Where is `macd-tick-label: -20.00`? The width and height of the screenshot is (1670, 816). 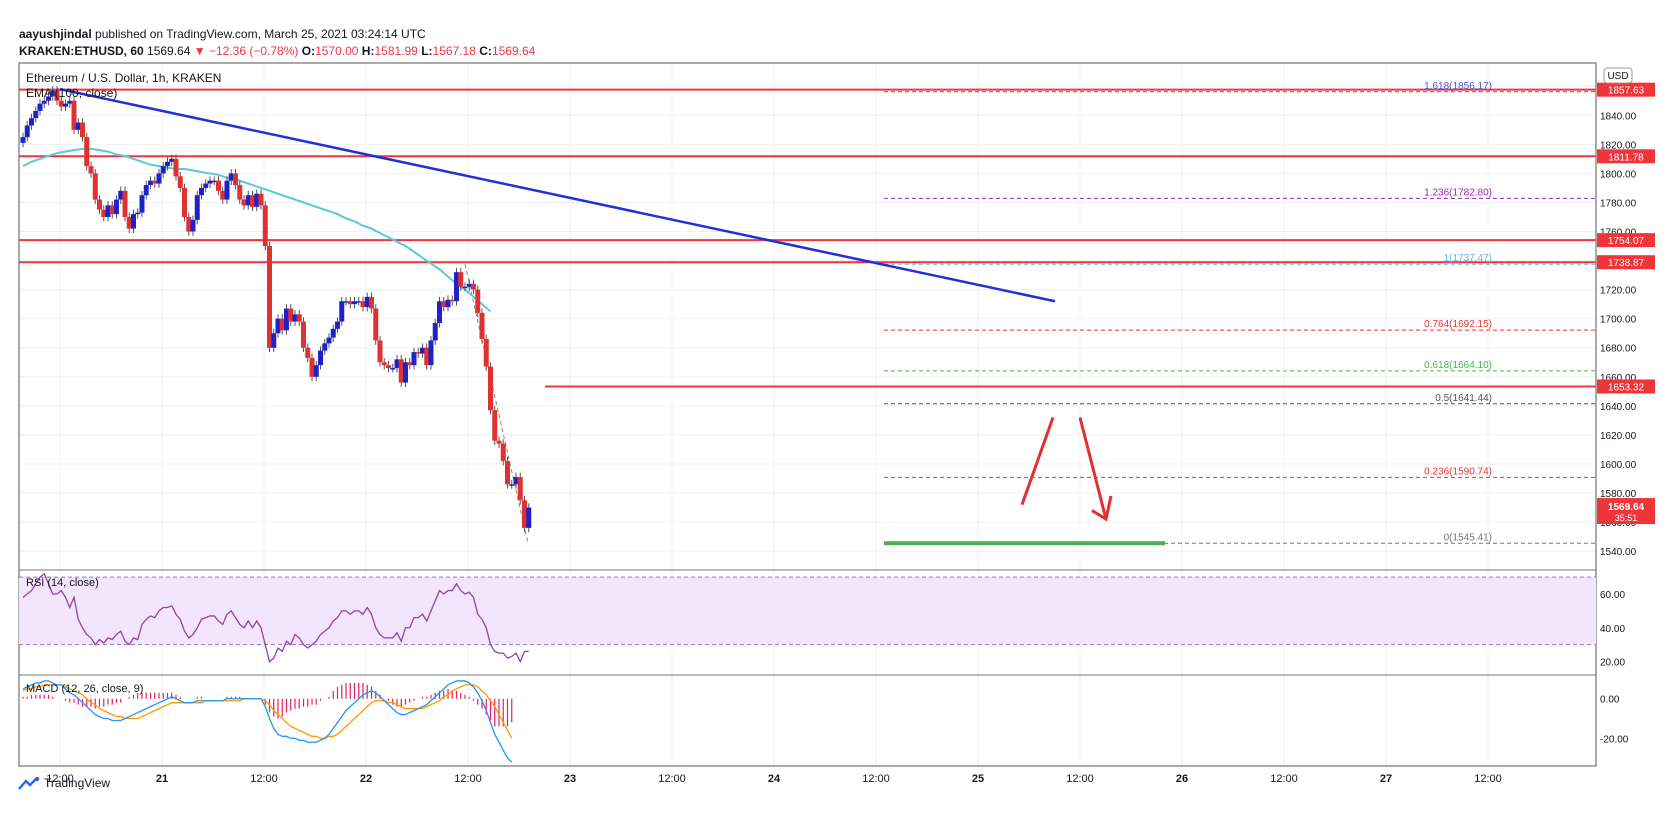
macd-tick-label: -20.00 is located at coordinates (1614, 739).